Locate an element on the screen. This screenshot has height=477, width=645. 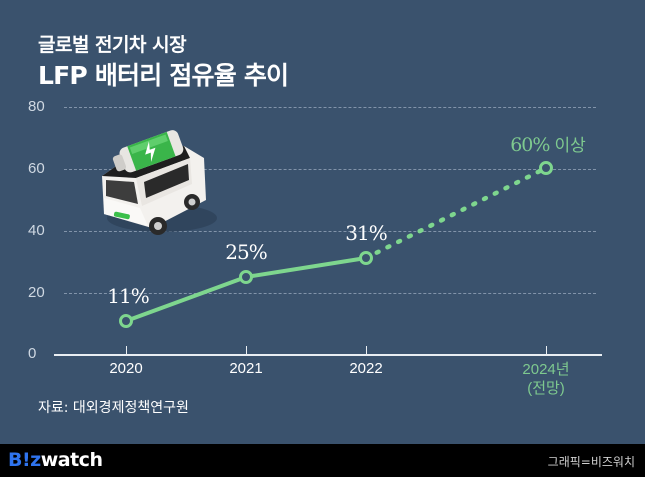
logo-biz: B!z is located at coordinates (24, 460).